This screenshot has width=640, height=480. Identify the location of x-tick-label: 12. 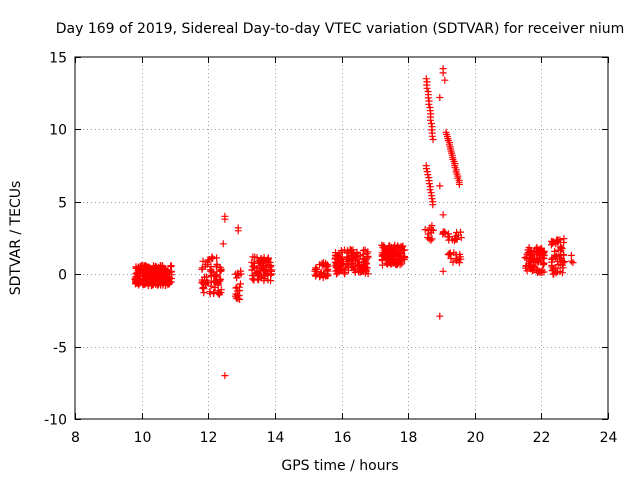
(209, 438).